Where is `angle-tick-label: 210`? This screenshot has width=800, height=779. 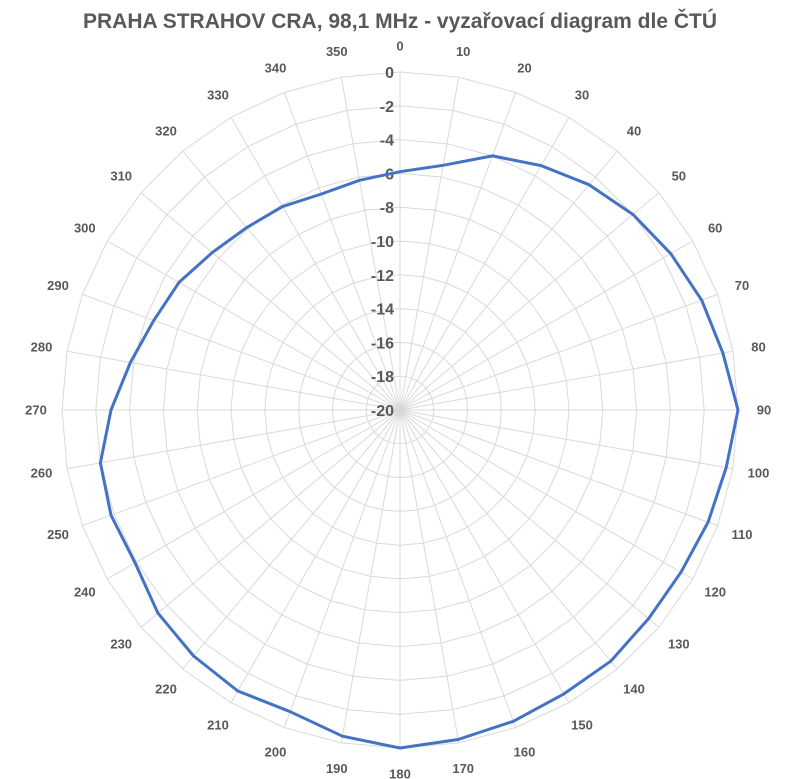
angle-tick-label: 210 is located at coordinates (218, 725).